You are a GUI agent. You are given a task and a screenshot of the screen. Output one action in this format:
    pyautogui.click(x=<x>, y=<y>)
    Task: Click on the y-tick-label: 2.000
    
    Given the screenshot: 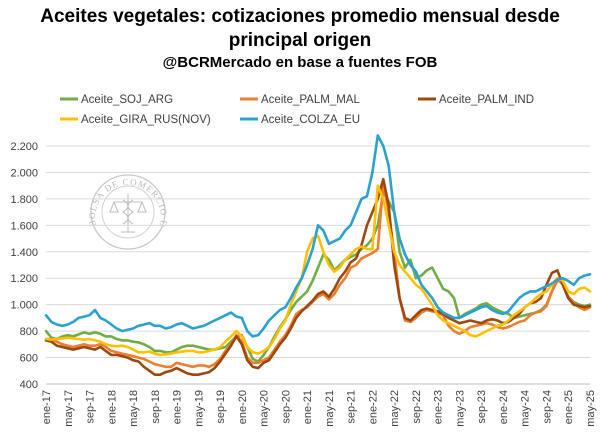 What is the action you would take?
    pyautogui.click(x=24, y=173)
    